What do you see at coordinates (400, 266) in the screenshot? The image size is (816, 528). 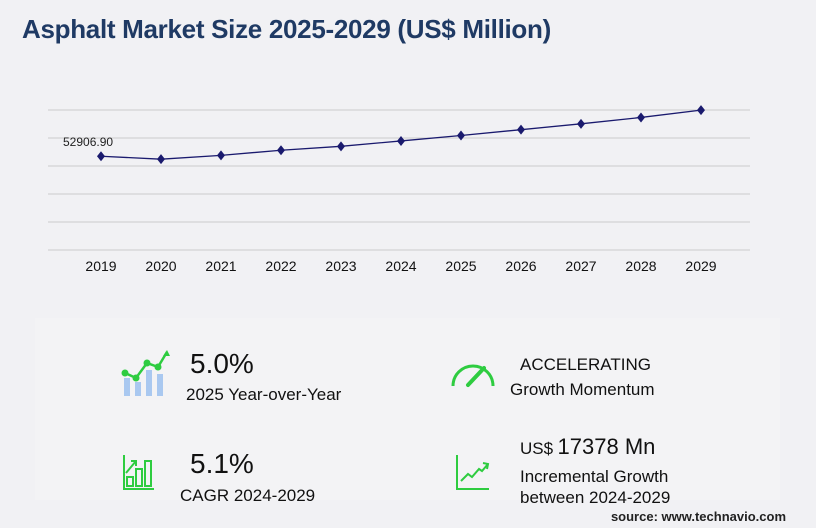 I see `x-tick-label: 2024` at bounding box center [400, 266].